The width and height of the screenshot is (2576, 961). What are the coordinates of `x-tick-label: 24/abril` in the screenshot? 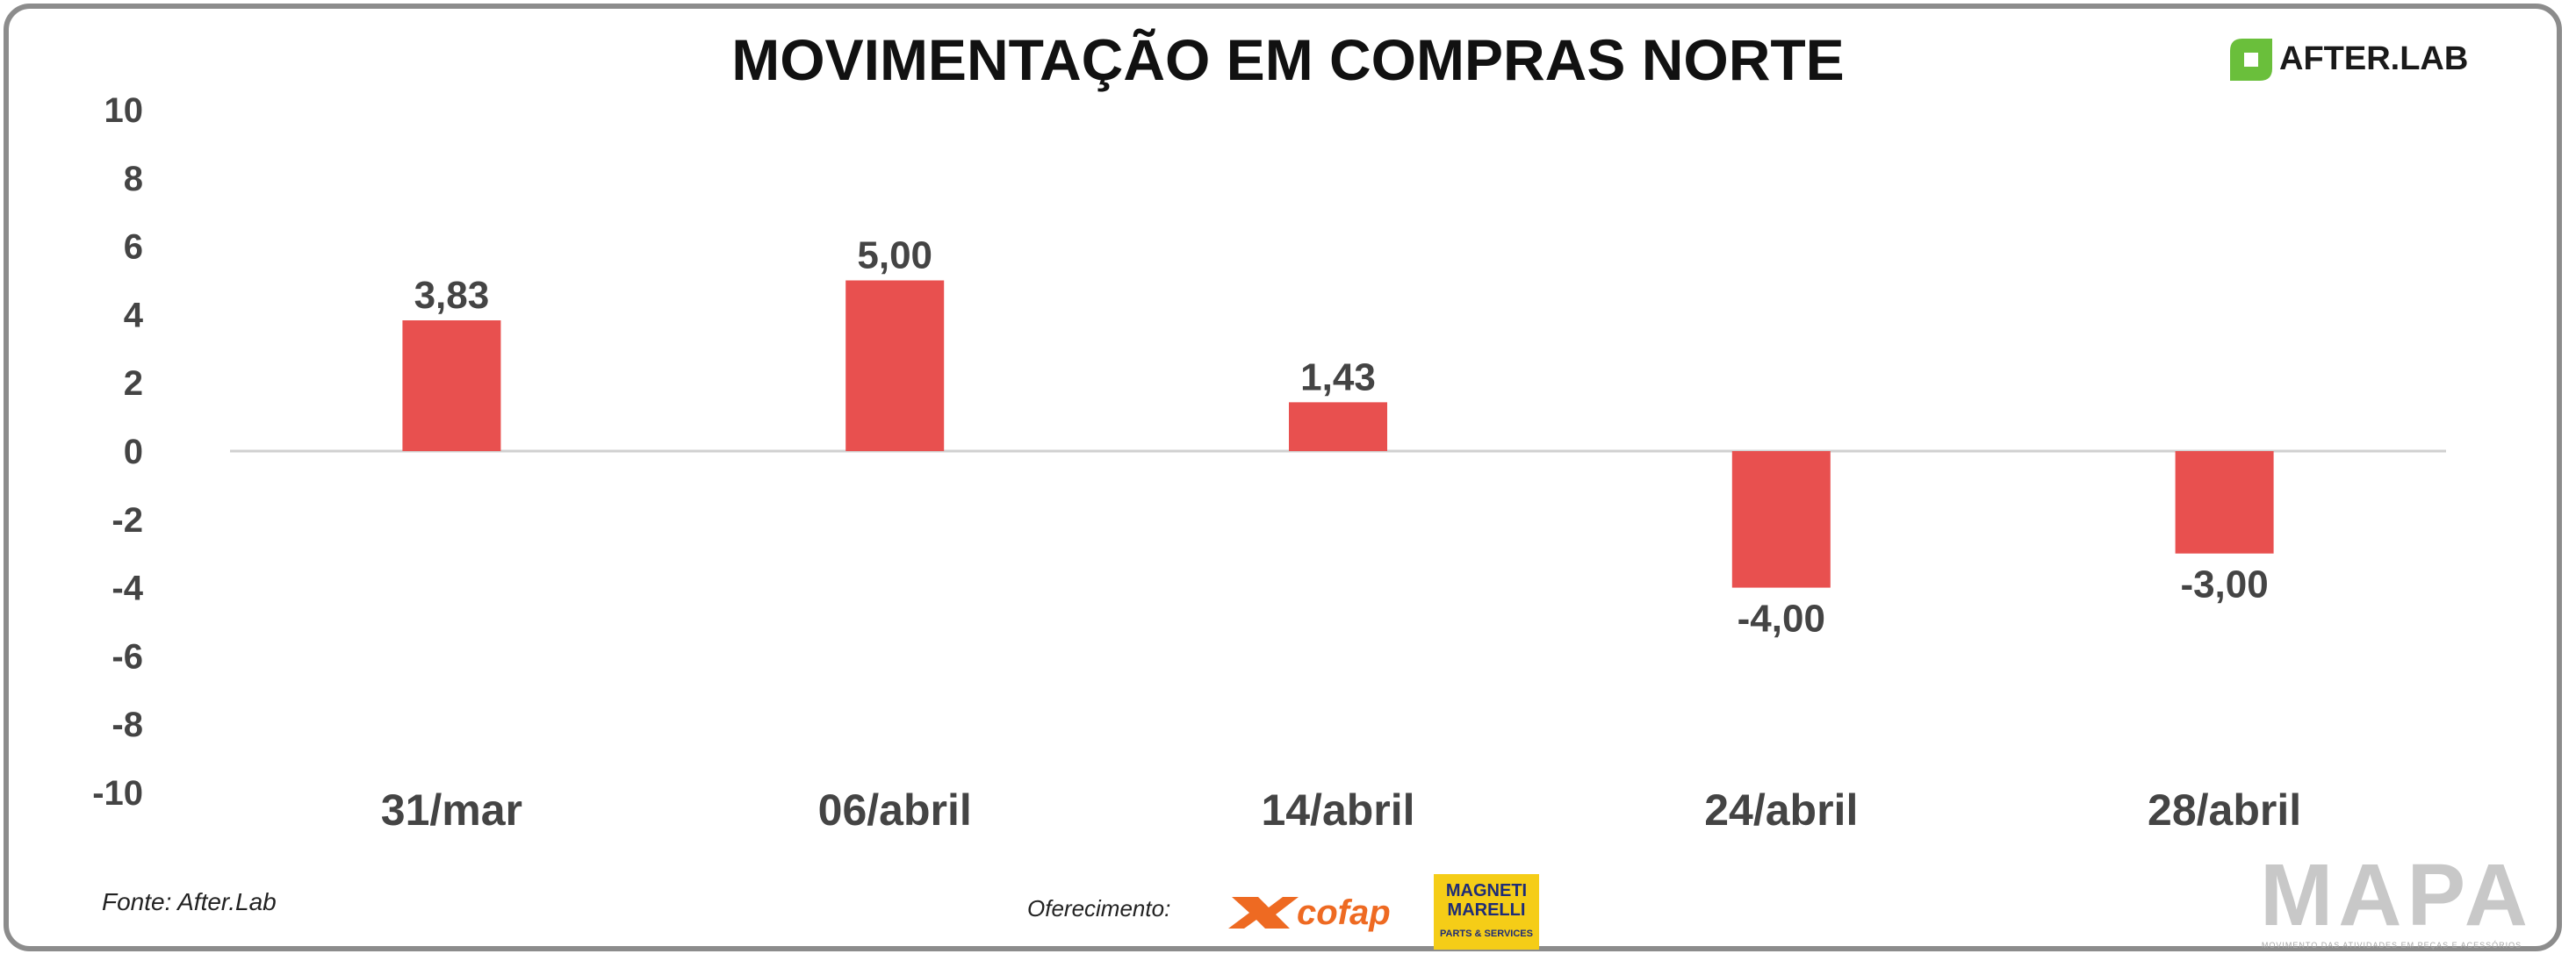 It's located at (1781, 810).